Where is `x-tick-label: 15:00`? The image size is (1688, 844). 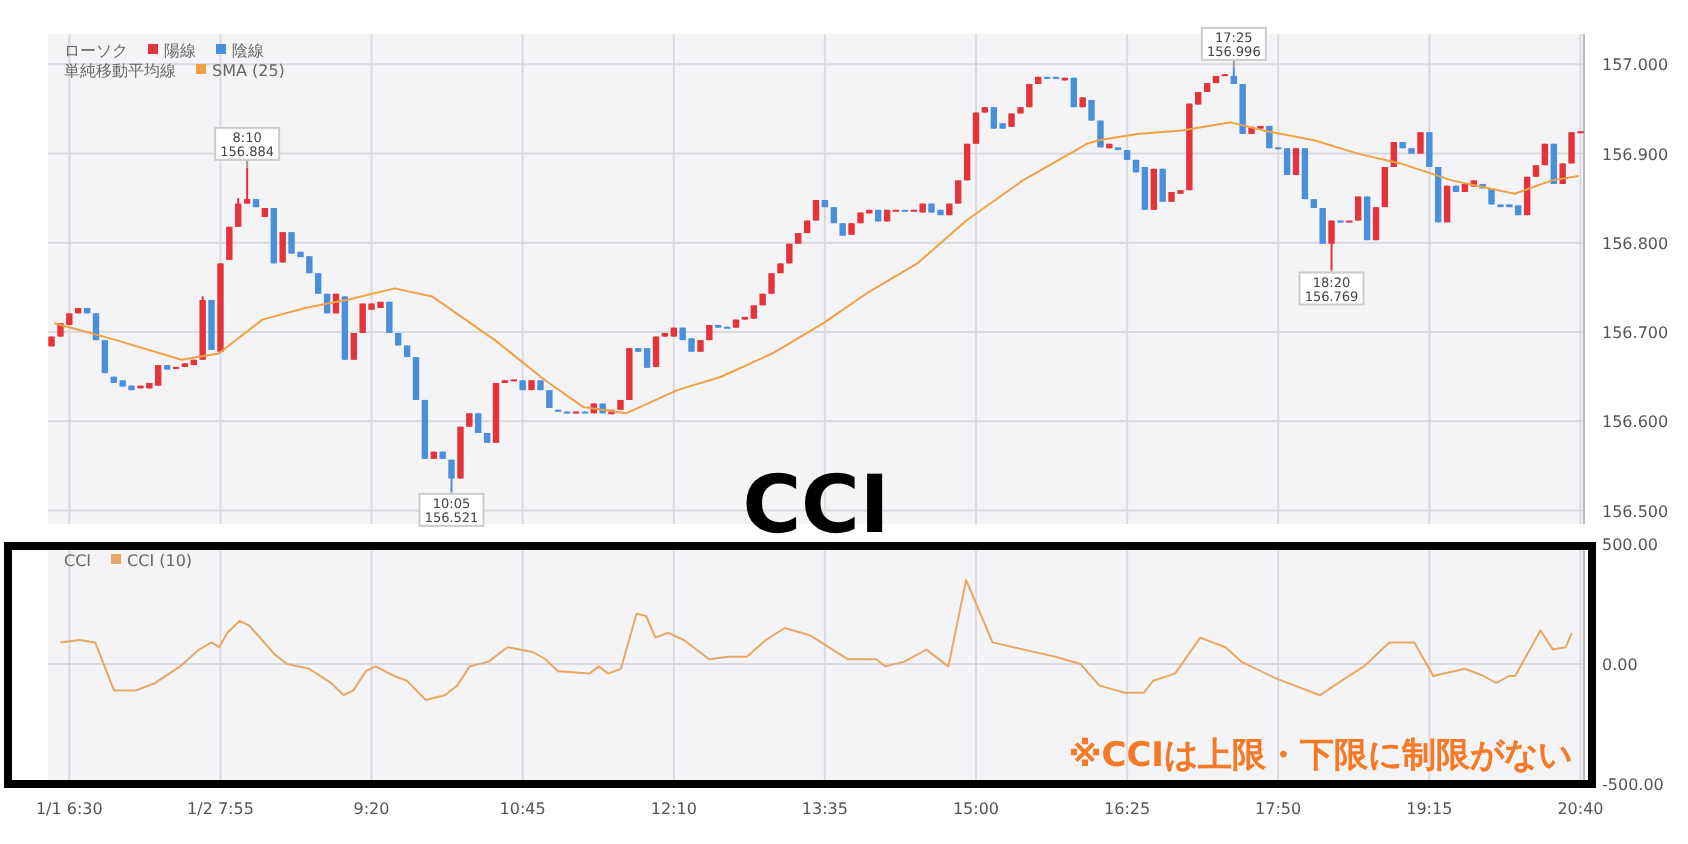 x-tick-label: 15:00 is located at coordinates (976, 809).